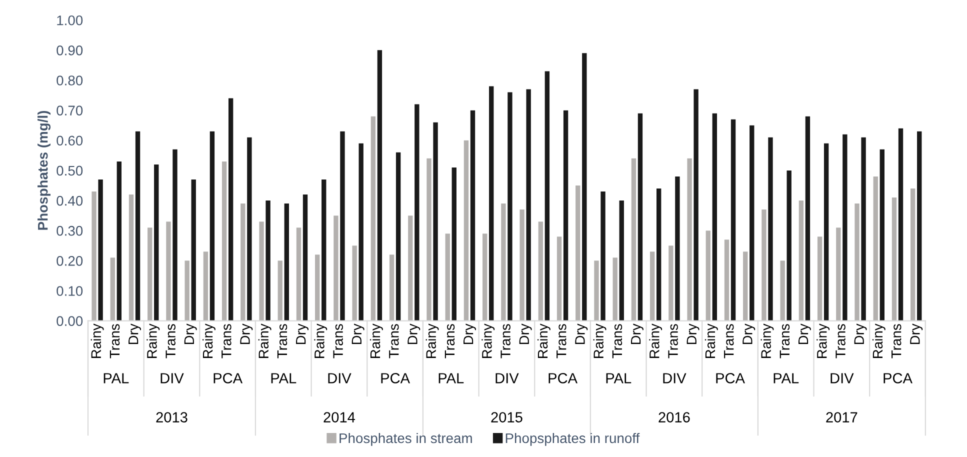 This screenshot has height=457, width=967. What do you see at coordinates (69, 81) in the screenshot?
I see `y-tick-label: 0.80` at bounding box center [69, 81].